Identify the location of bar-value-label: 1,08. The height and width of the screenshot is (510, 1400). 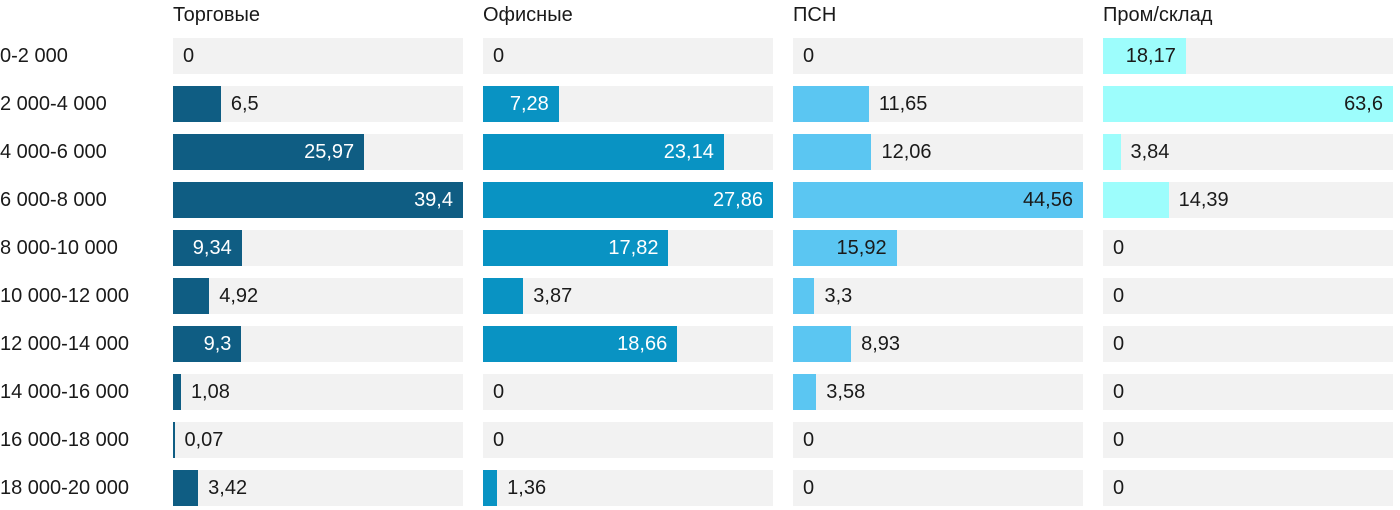
(210, 392).